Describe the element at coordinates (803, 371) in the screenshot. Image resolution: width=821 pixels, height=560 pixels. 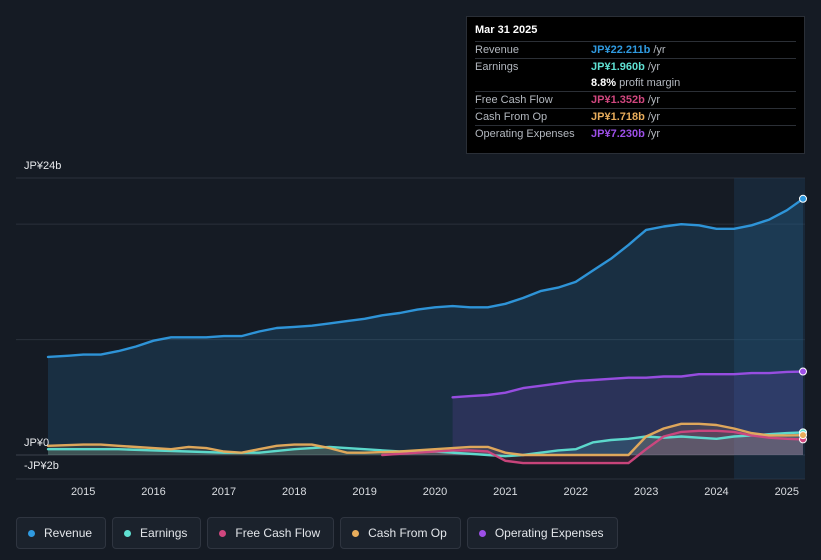
I see `operating-expenses-end-point` at that location.